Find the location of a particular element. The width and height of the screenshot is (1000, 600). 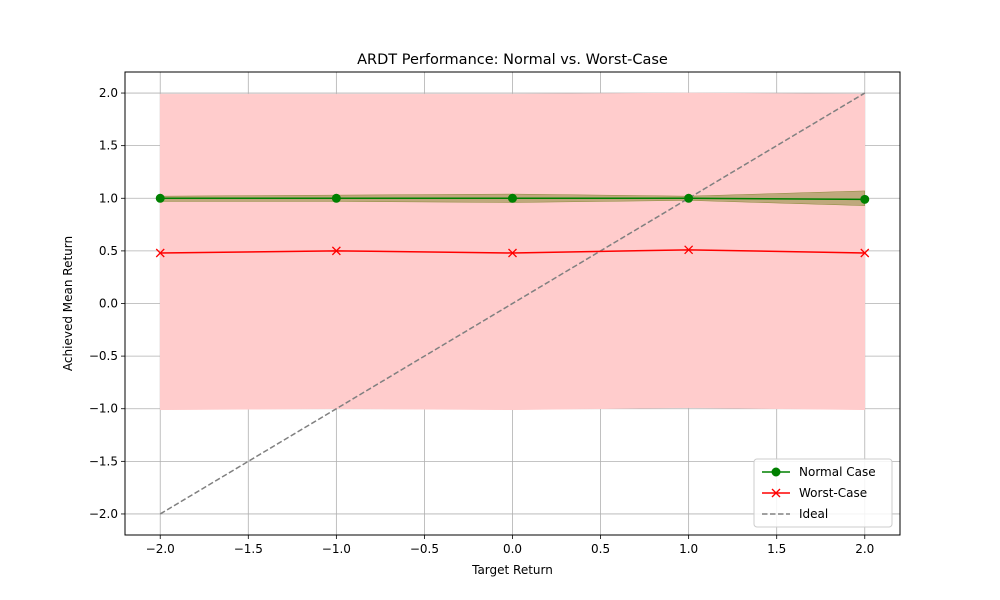

y-axis-label: Achieved Mean Return is located at coordinates (68, 303).